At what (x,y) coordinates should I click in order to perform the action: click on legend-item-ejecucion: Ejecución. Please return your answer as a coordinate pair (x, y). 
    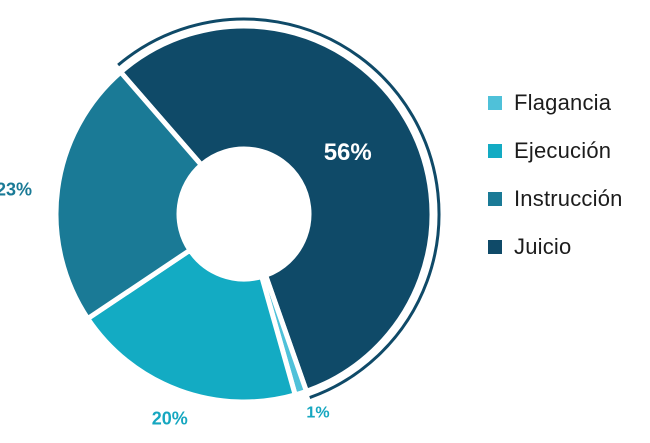
    Looking at the image, I should click on (568, 151).